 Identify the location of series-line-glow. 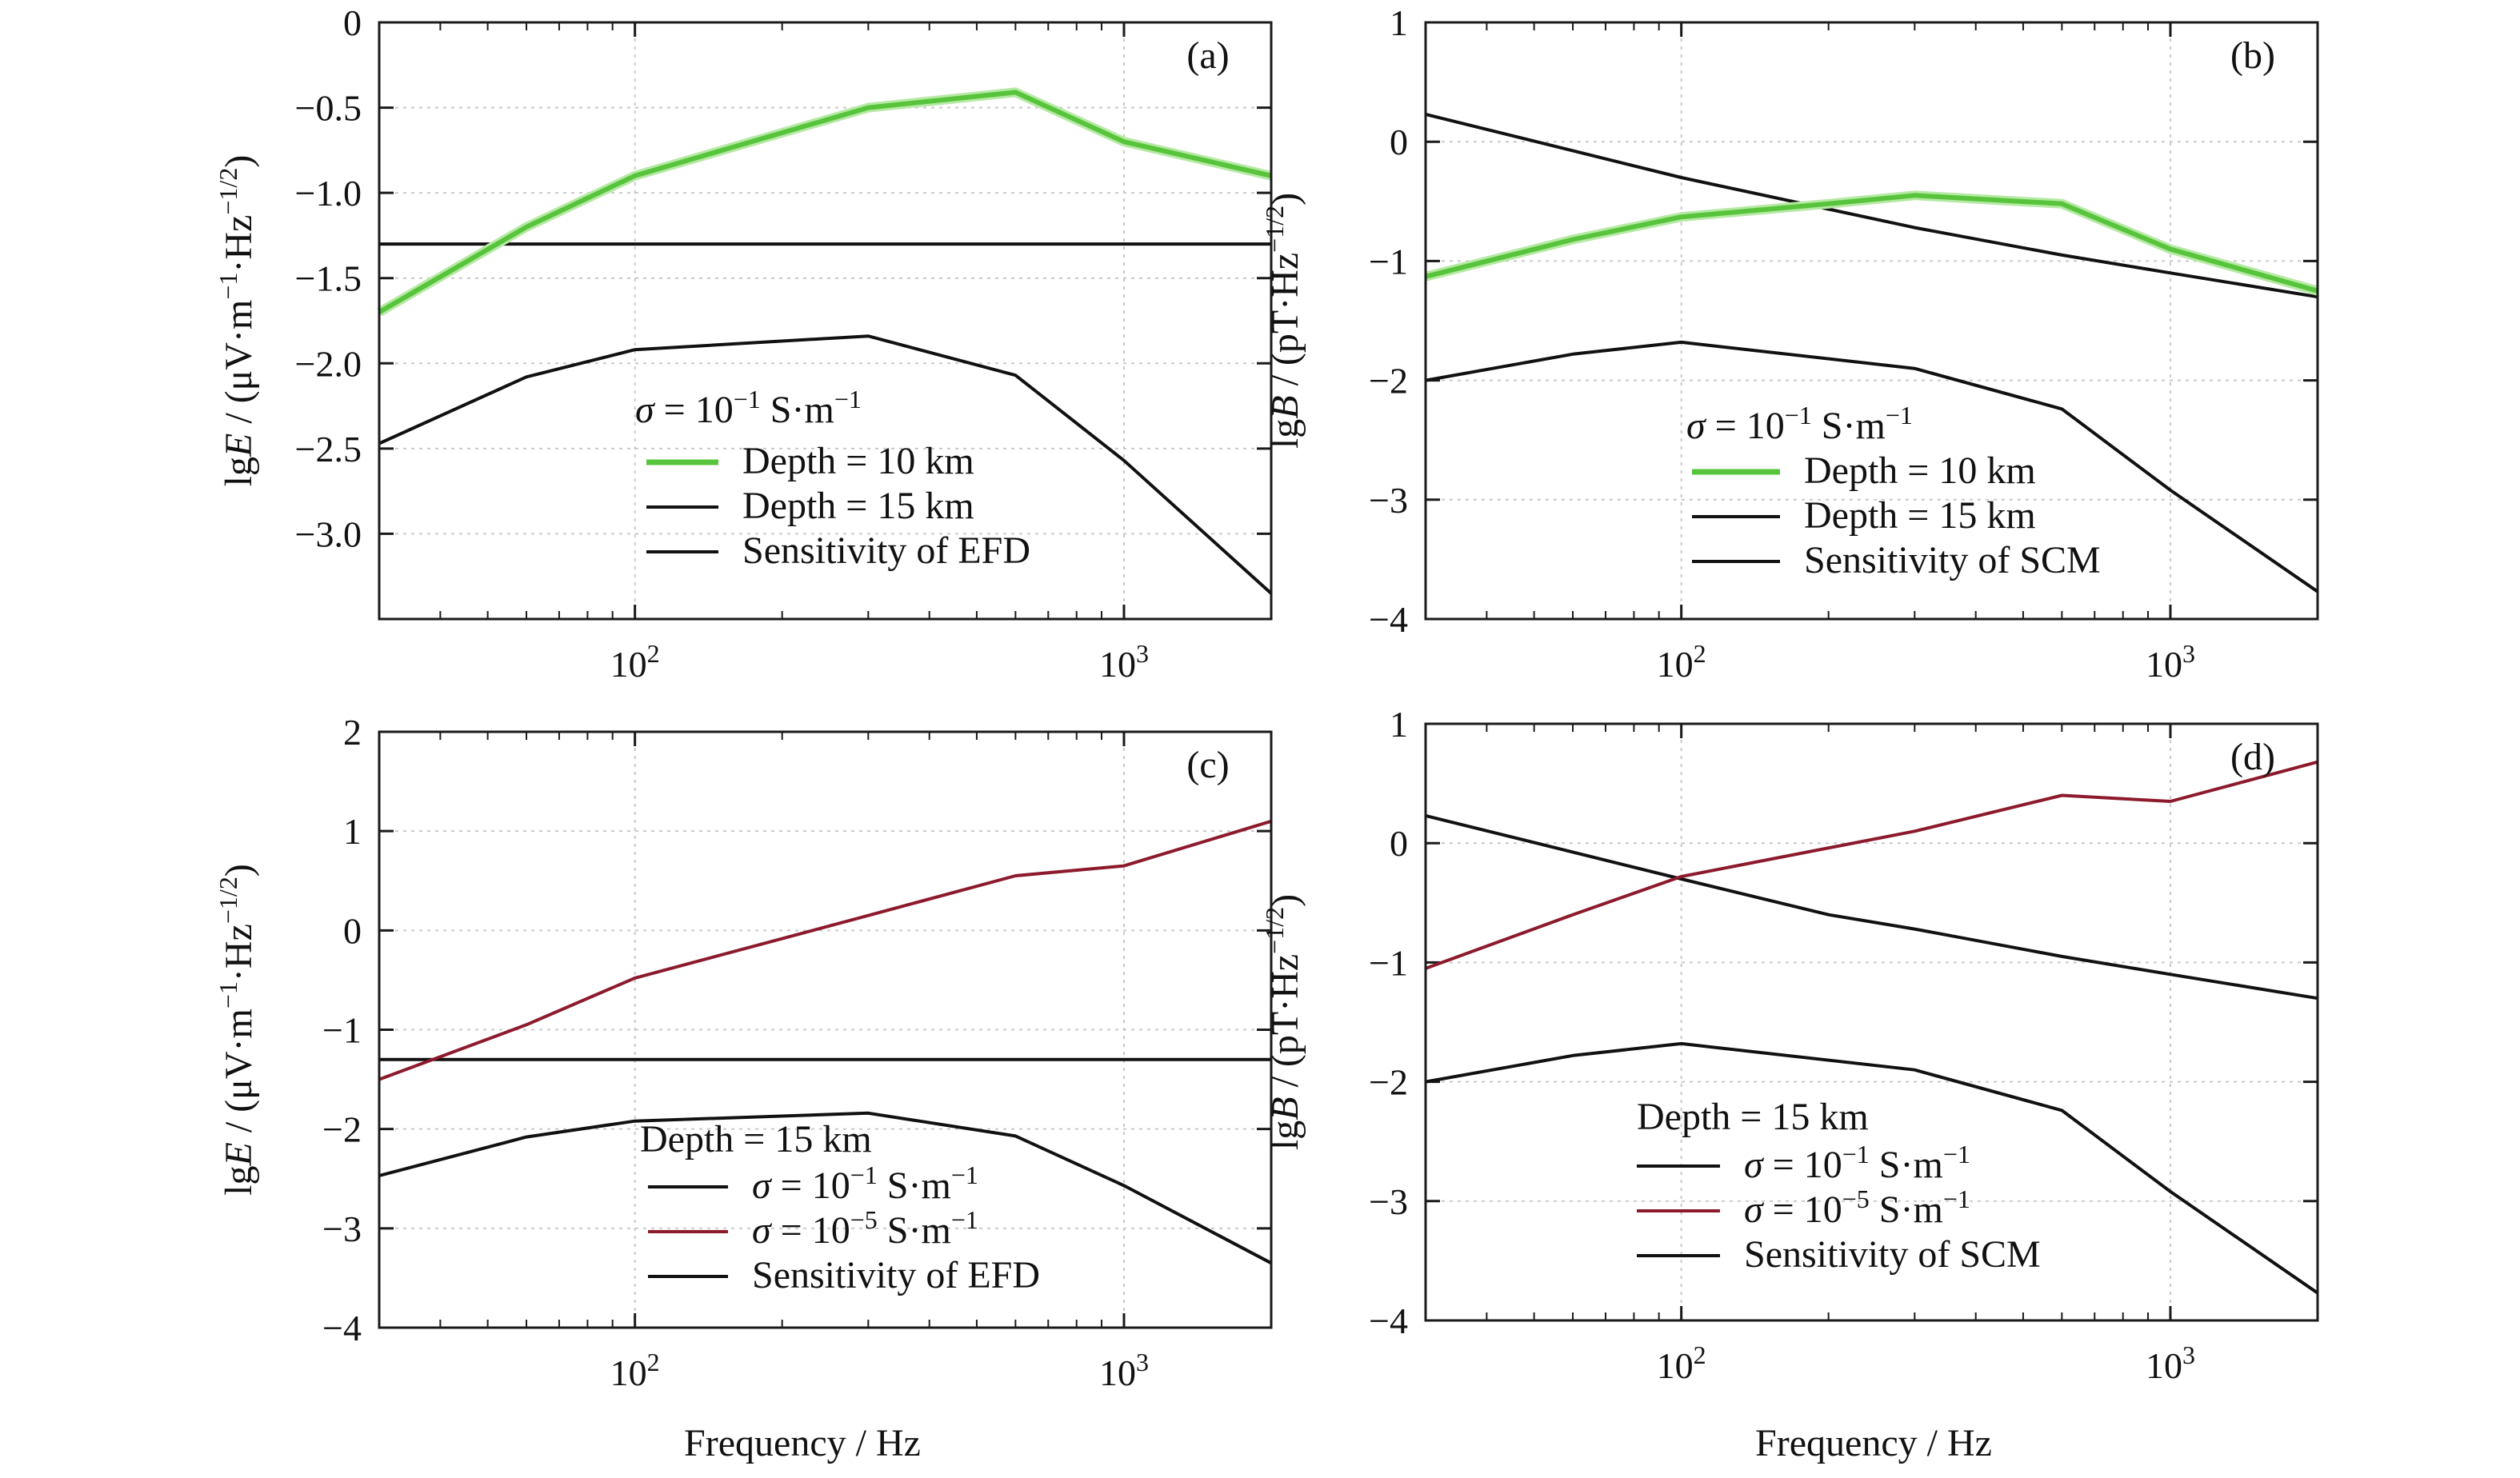
(824, 202).